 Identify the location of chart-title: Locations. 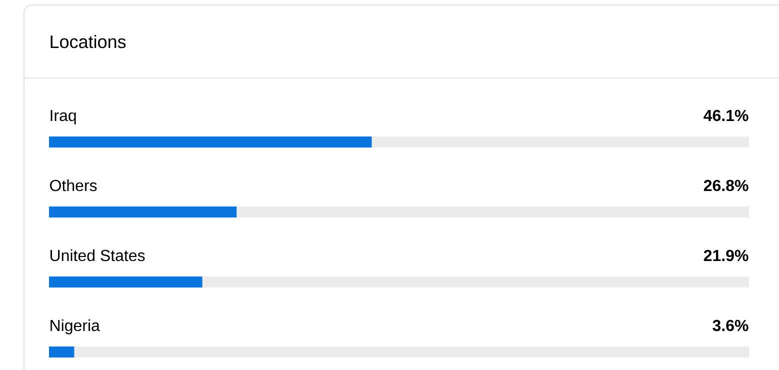
(88, 41).